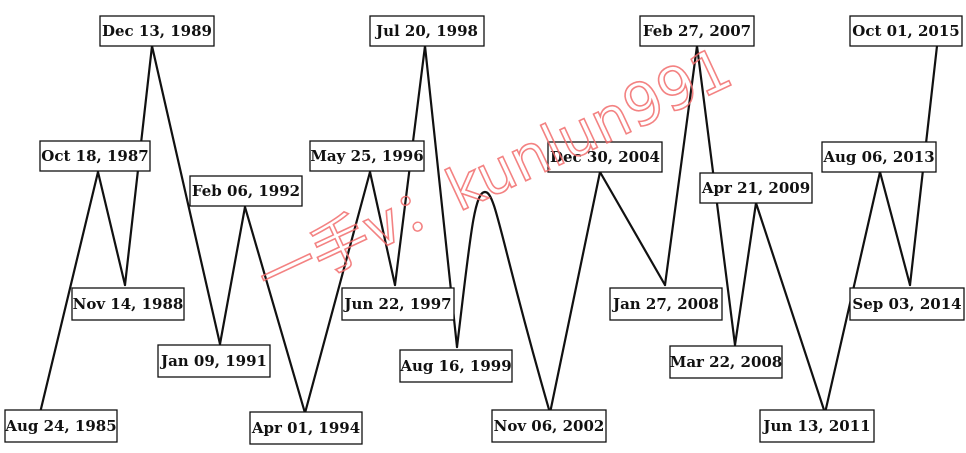 Image resolution: width=966 pixels, height=453 pixels. I want to click on date-label-text: Dec 30, 2004, so click(605, 157).